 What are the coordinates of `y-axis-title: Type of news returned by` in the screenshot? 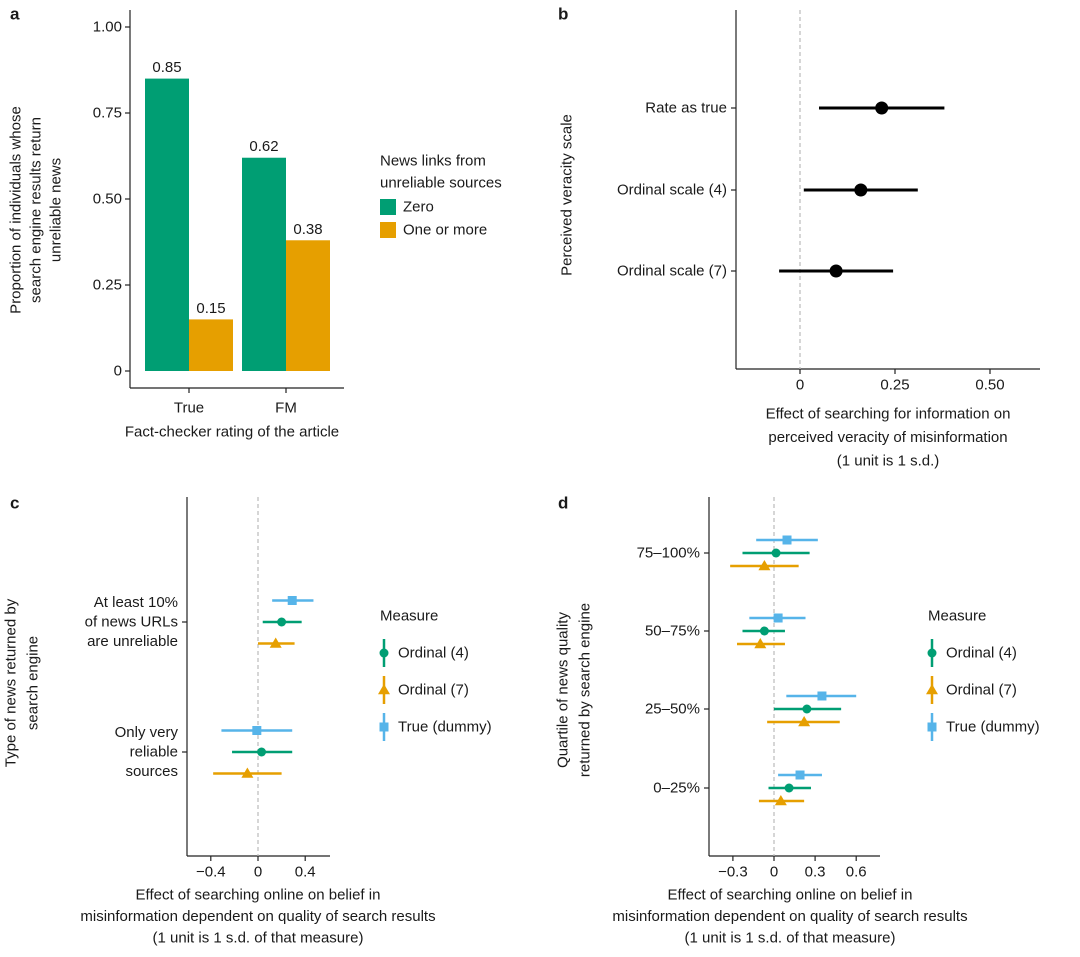 It's located at (11, 682).